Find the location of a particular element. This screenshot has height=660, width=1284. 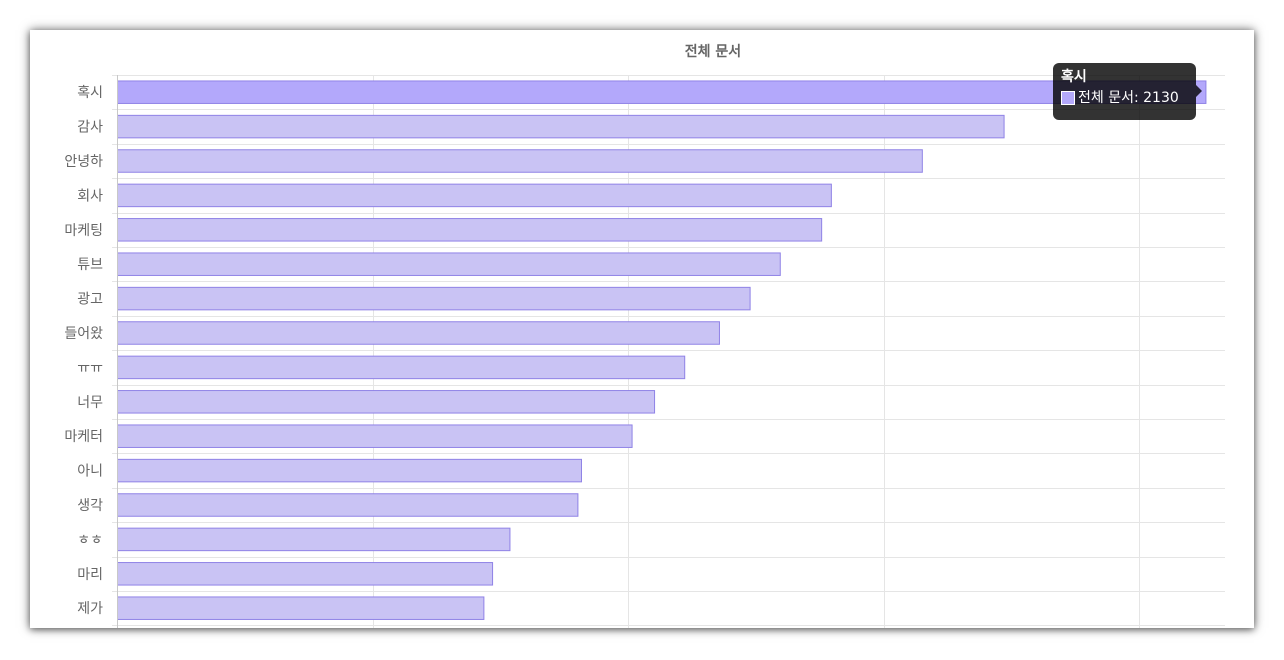

tooltip-label: 전체 문서: 2130 is located at coordinates (1128, 98).